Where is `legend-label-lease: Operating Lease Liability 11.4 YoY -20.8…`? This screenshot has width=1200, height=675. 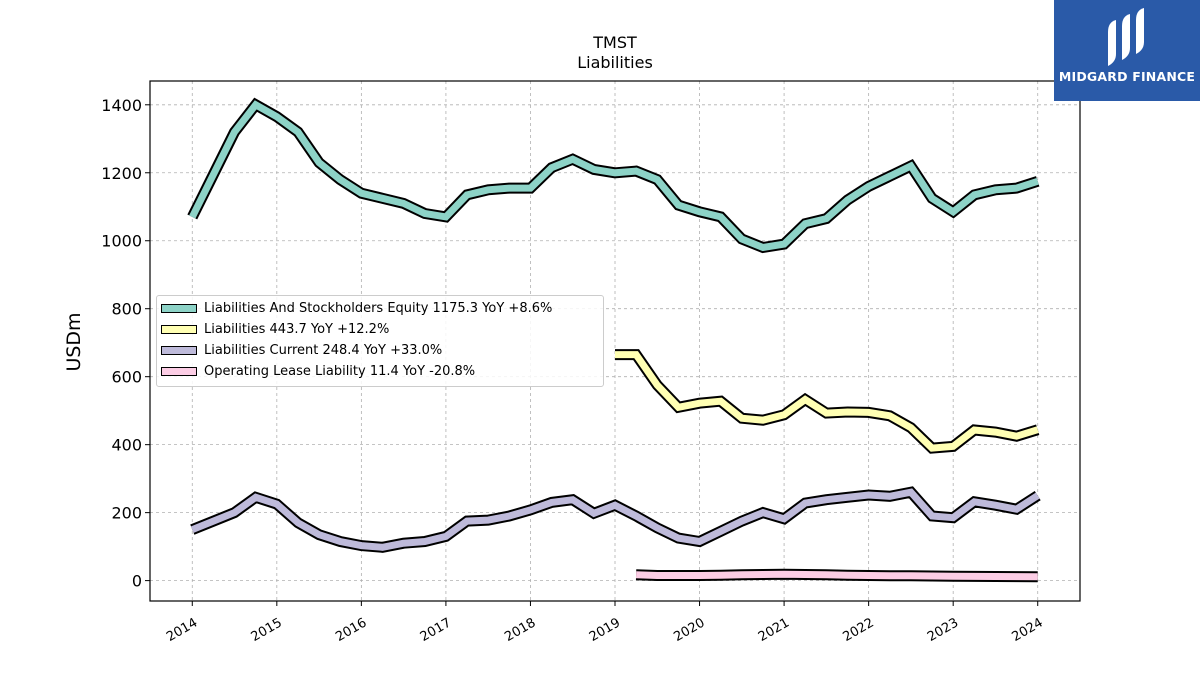
legend-label-lease: Operating Lease Liability 11.4 YoY -20.8… is located at coordinates (340, 371).